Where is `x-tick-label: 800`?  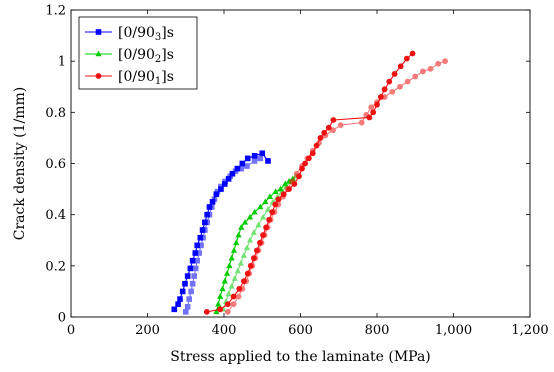
x-tick-label: 800 is located at coordinates (377, 330).